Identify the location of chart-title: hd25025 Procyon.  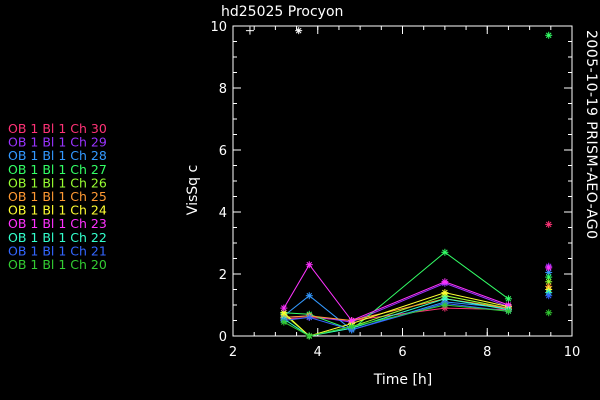
(282, 12).